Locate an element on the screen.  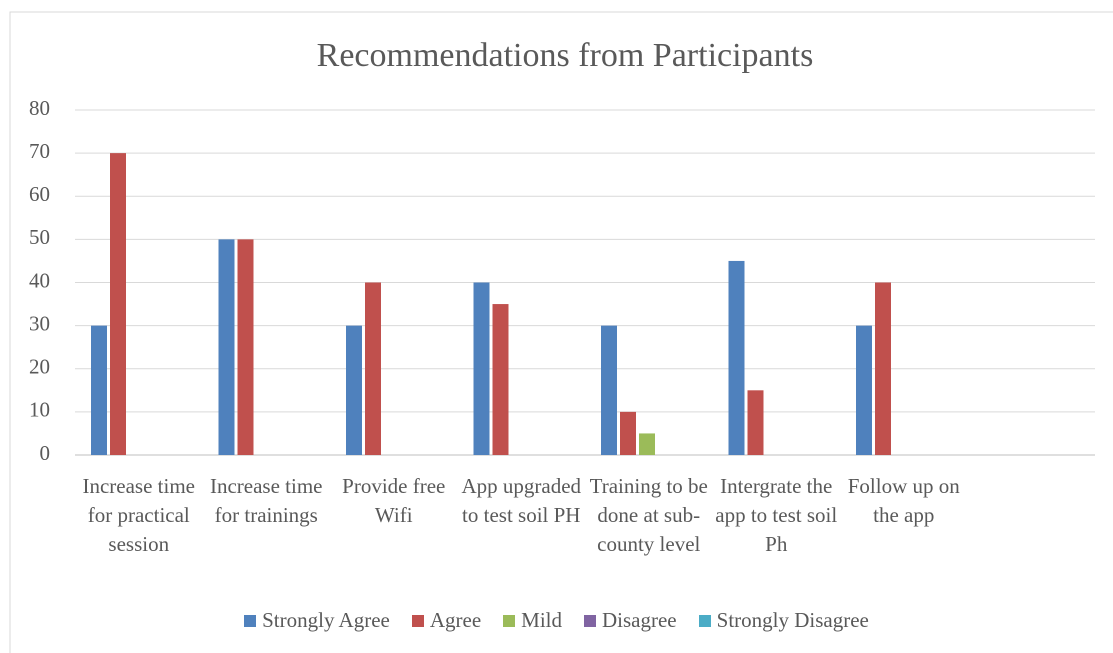
x-tick-label: Follow up on the app is located at coordinates (903, 500).